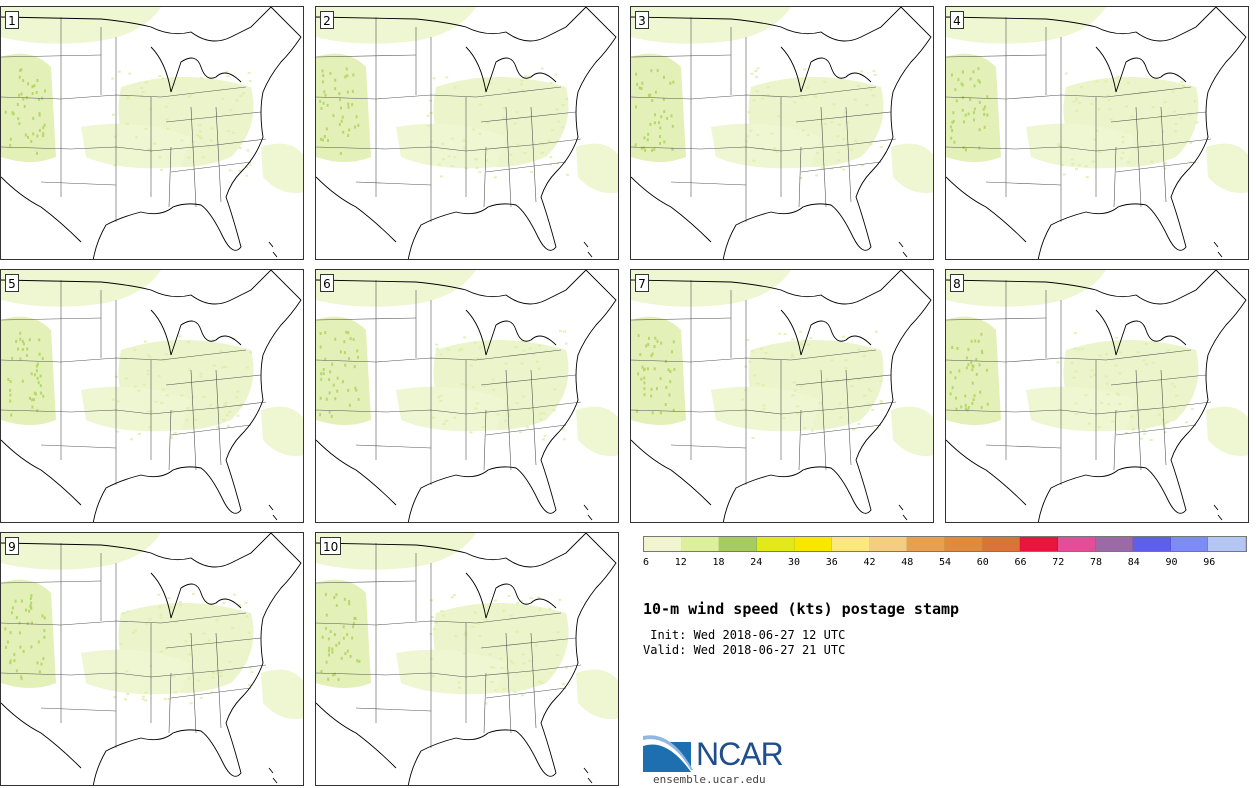 The image size is (1260, 788). I want to click on member-panel: 5, so click(152, 396).